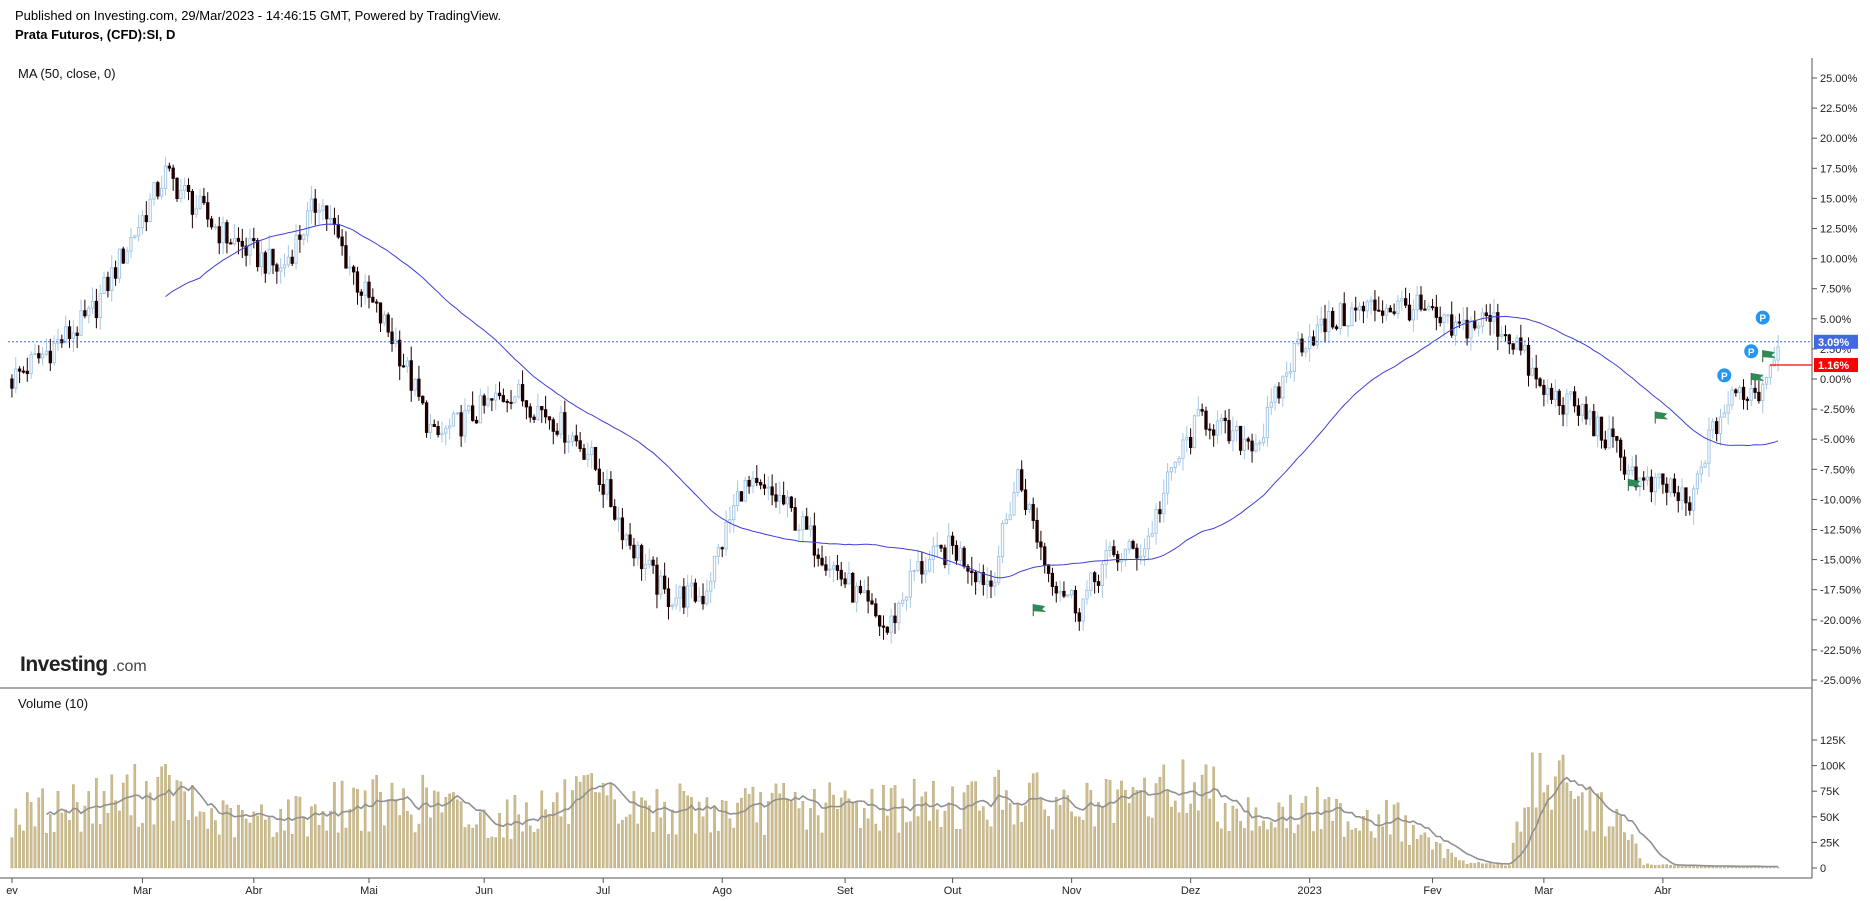  Describe the element at coordinates (1837, 470) in the screenshot. I see `price-tick-label: -7.50%` at that location.